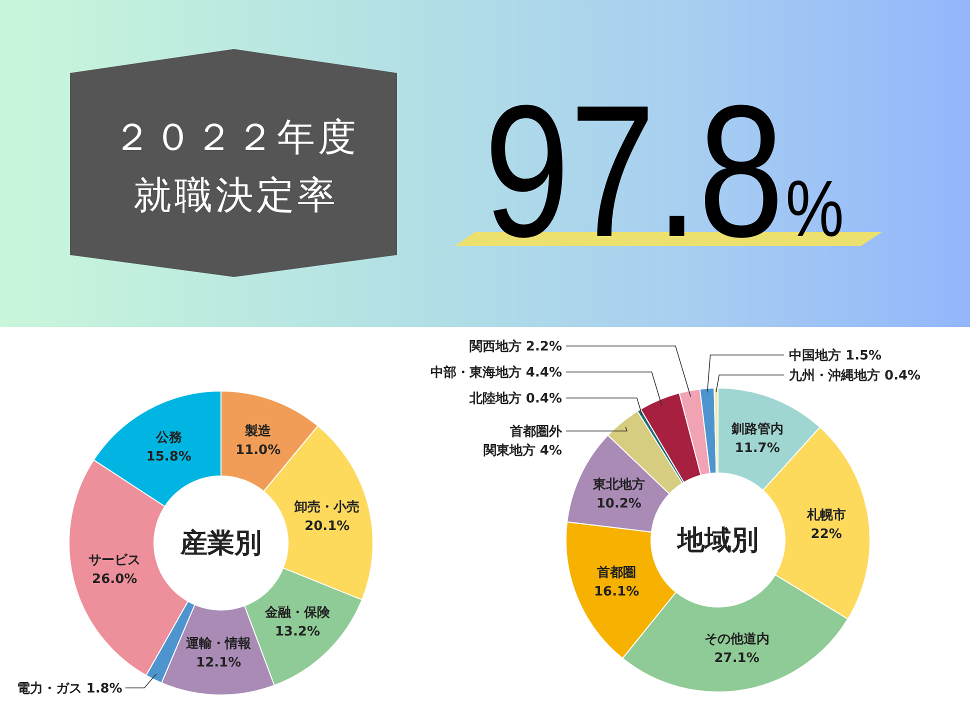  What do you see at coordinates (168, 438) in the screenshot?
I see `slice-label: 公務` at bounding box center [168, 438].